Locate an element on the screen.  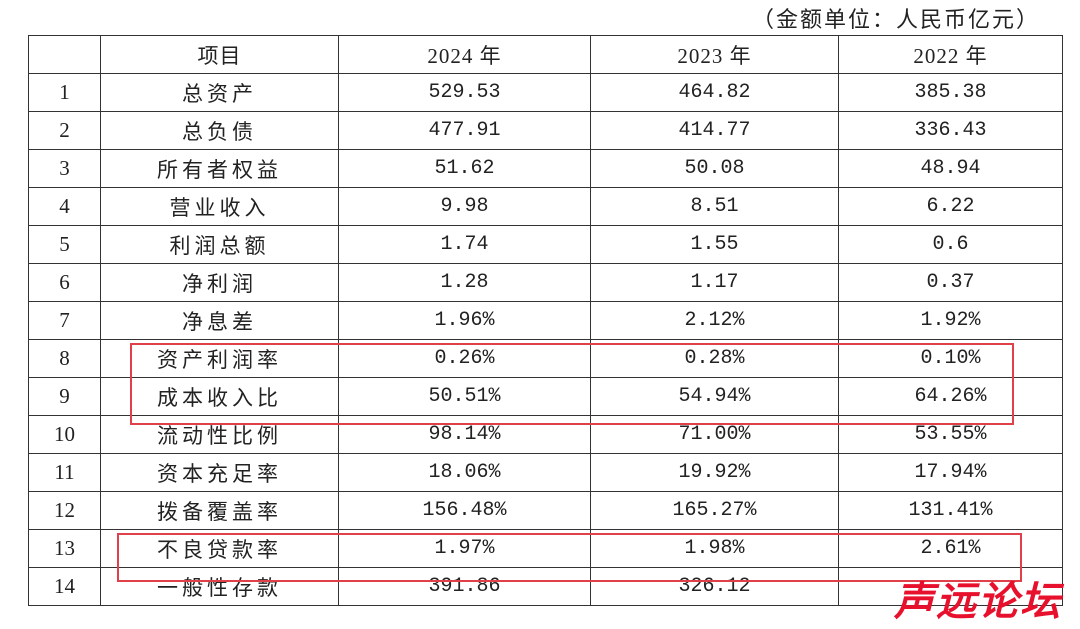
table-row: 11 资本充足率 18.06% 19.92% 17.94% is located at coordinates (545, 472).